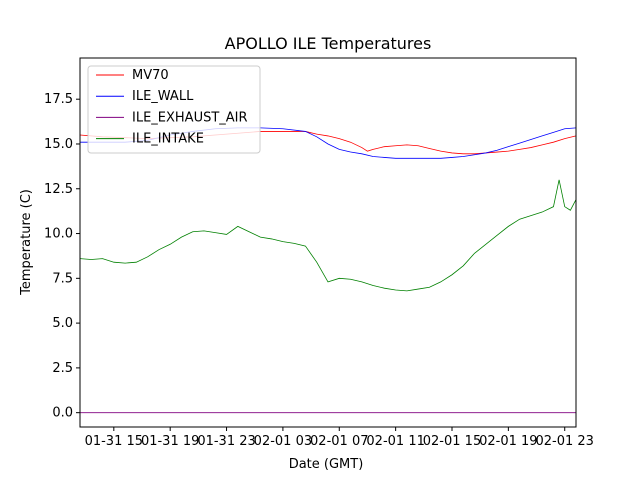  What do you see at coordinates (508, 441) in the screenshot?
I see `x-tick-label: 02-01 19` at bounding box center [508, 441].